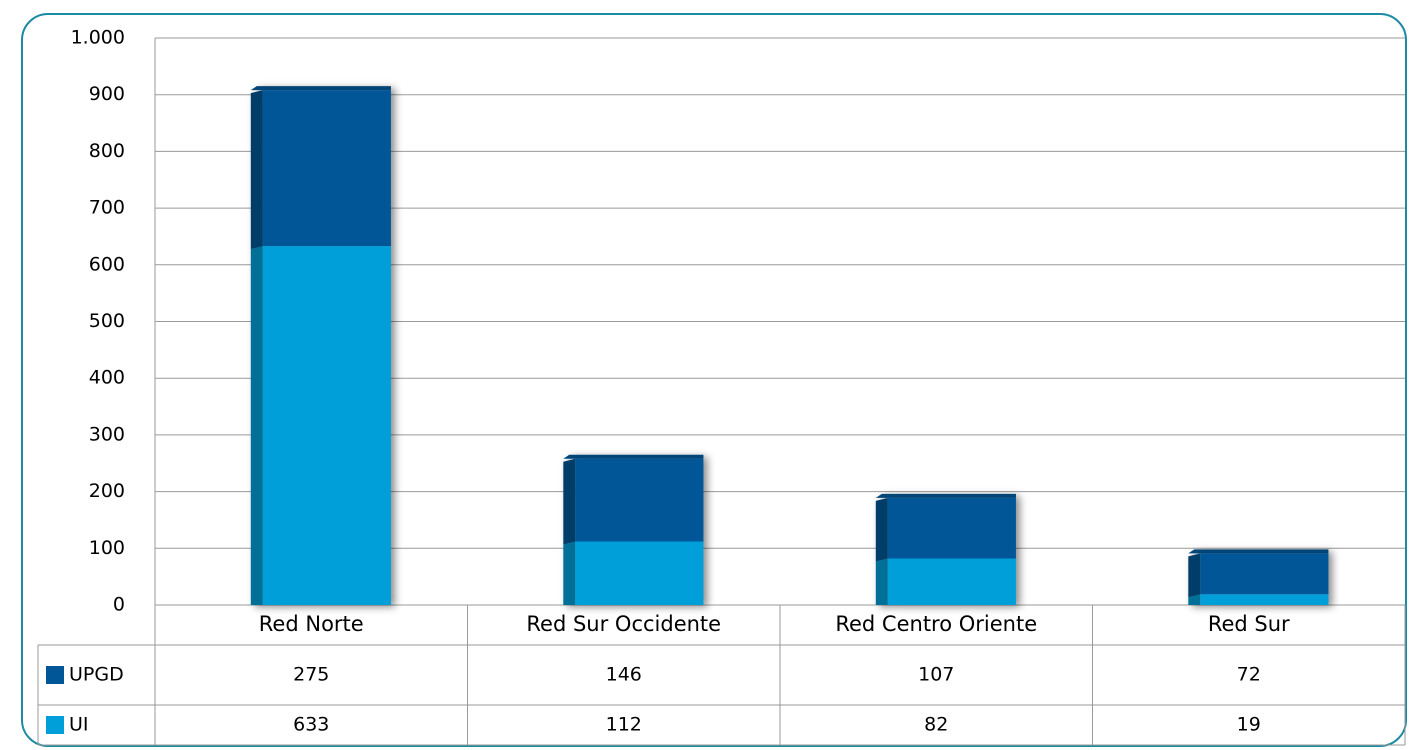 This screenshot has width=1410, height=750. What do you see at coordinates (936, 675) in the screenshot?
I see `table-value: 107` at bounding box center [936, 675].